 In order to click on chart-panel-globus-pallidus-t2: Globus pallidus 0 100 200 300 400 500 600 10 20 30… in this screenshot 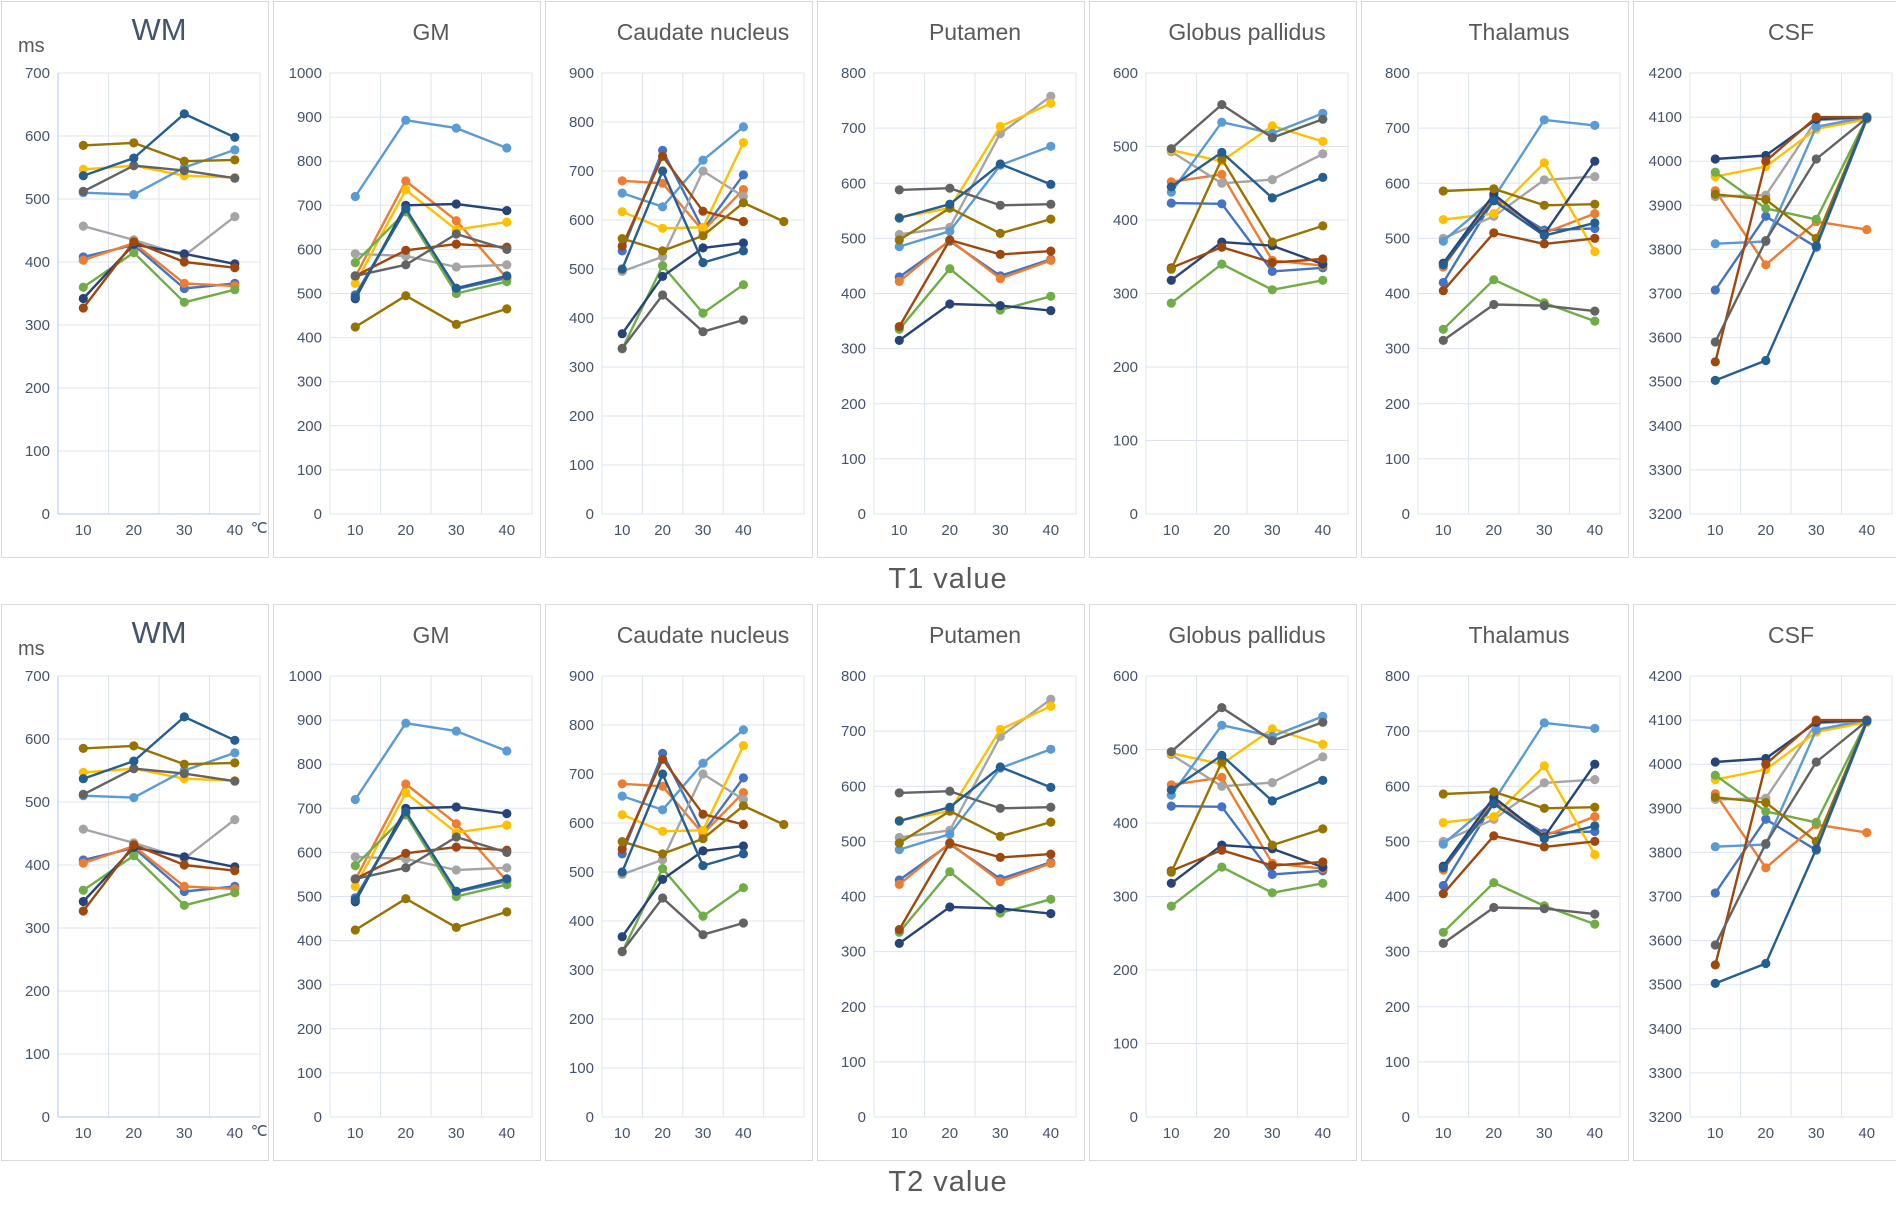, I will do `click(1223, 882)`.